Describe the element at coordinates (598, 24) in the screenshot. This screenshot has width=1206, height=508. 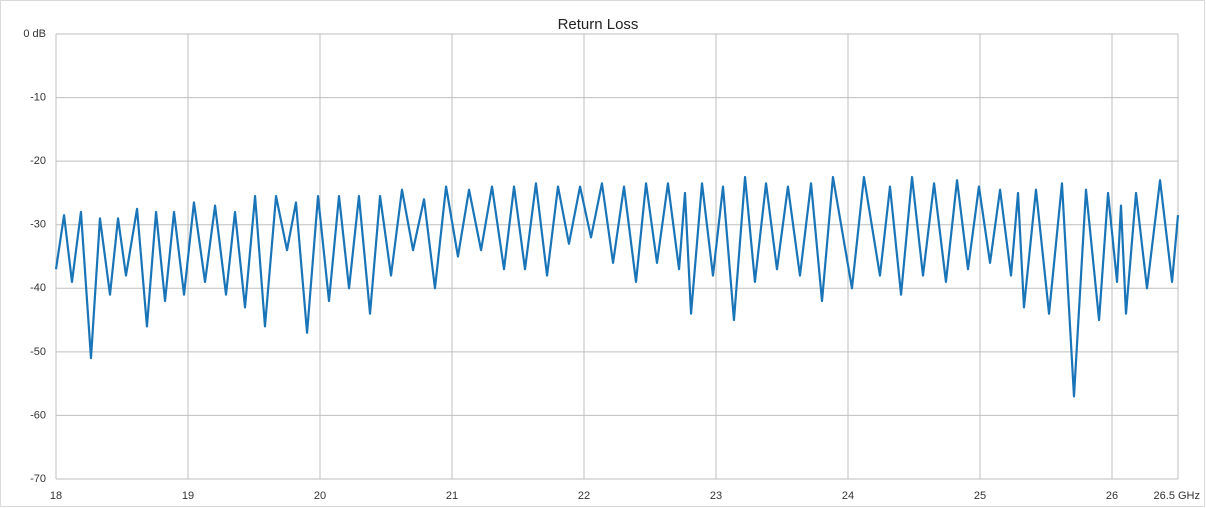
I see `chart-title: Return Loss` at that location.